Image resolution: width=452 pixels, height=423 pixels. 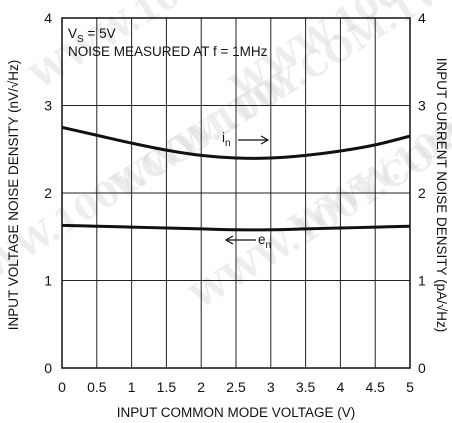 What do you see at coordinates (236, 412) in the screenshot?
I see `x-axis-title: INPUT COMMON MODE VOLTAGE (V)` at bounding box center [236, 412].